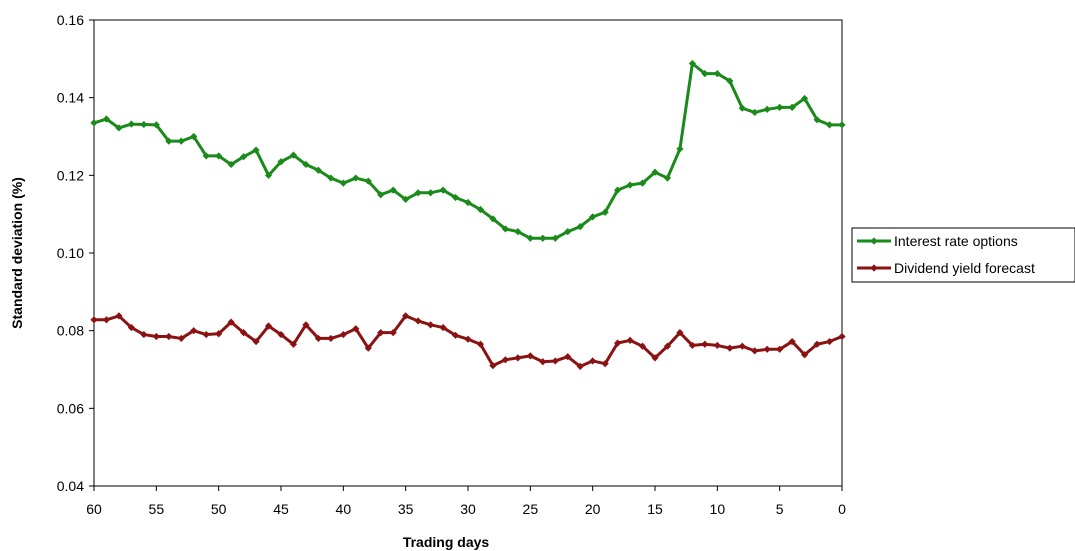 This screenshot has width=1075, height=551. I want to click on y-tick-label: 0.16, so click(70, 20).